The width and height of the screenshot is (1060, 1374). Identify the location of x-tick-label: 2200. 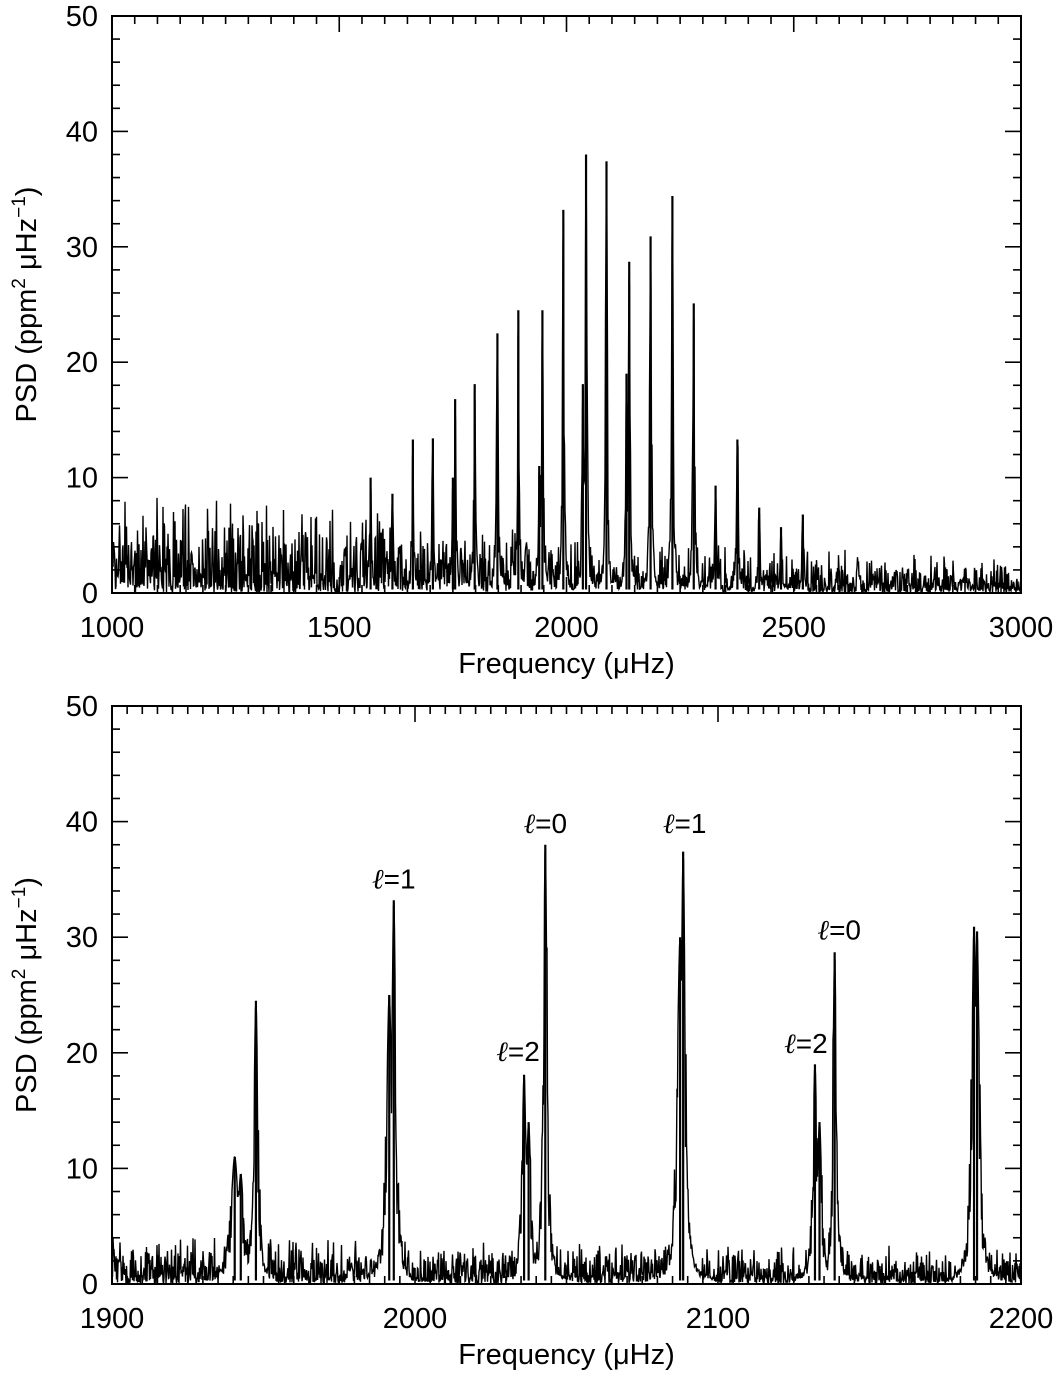
(1021, 1319).